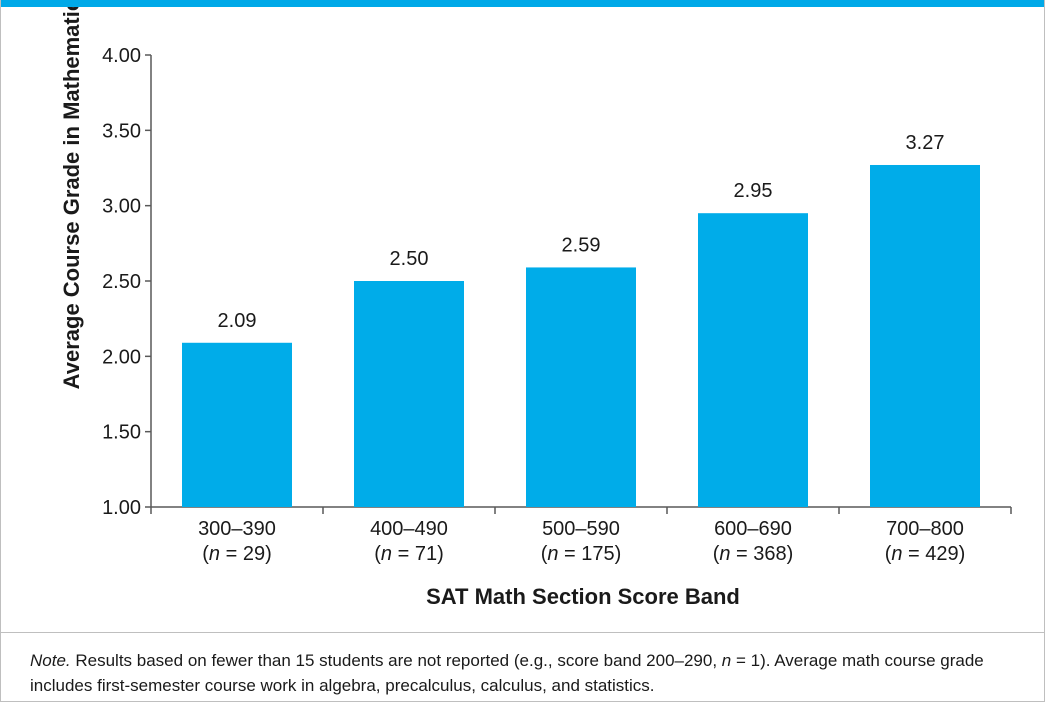 This screenshot has height=702, width=1045. What do you see at coordinates (925, 143) in the screenshot?
I see `bar-value-label: 3.27` at bounding box center [925, 143].